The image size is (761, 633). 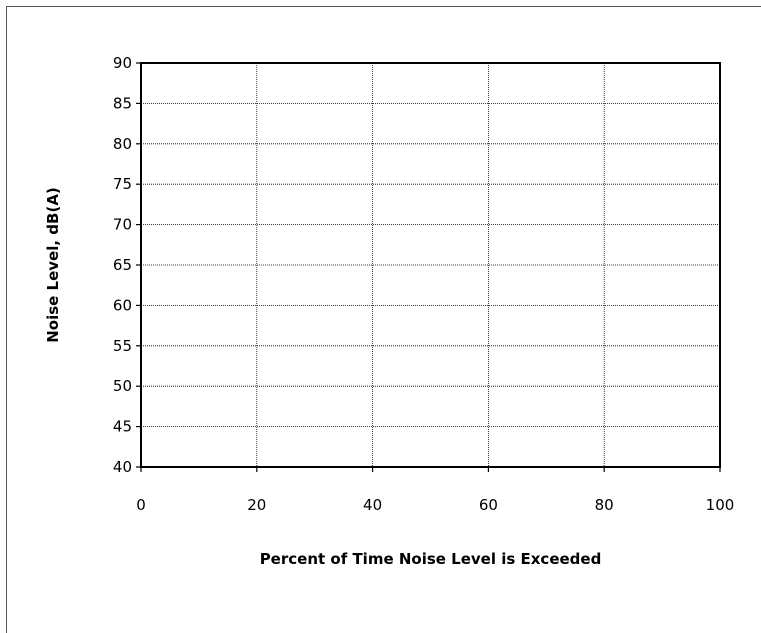 I want to click on y-tick-label-40: 40, so click(x=122, y=467).